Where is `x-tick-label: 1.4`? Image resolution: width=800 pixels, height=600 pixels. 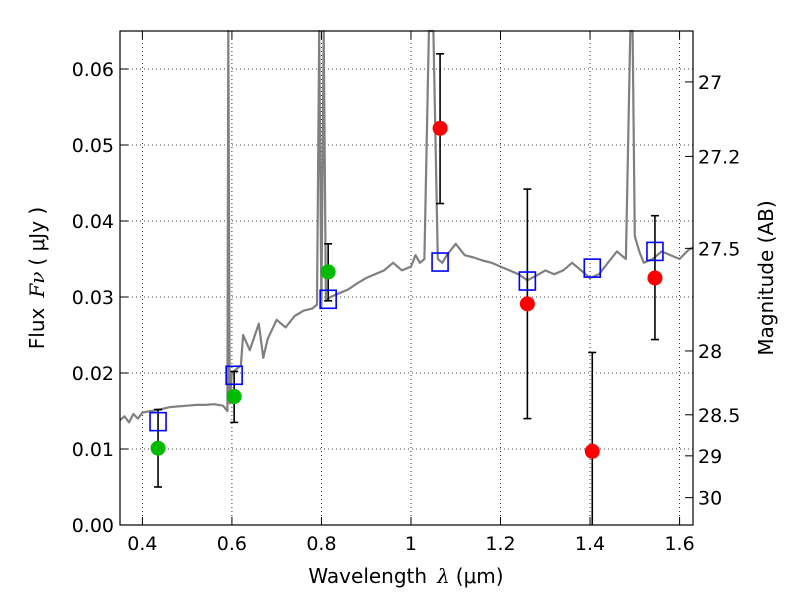
x-tick-label: 1.4 is located at coordinates (590, 544).